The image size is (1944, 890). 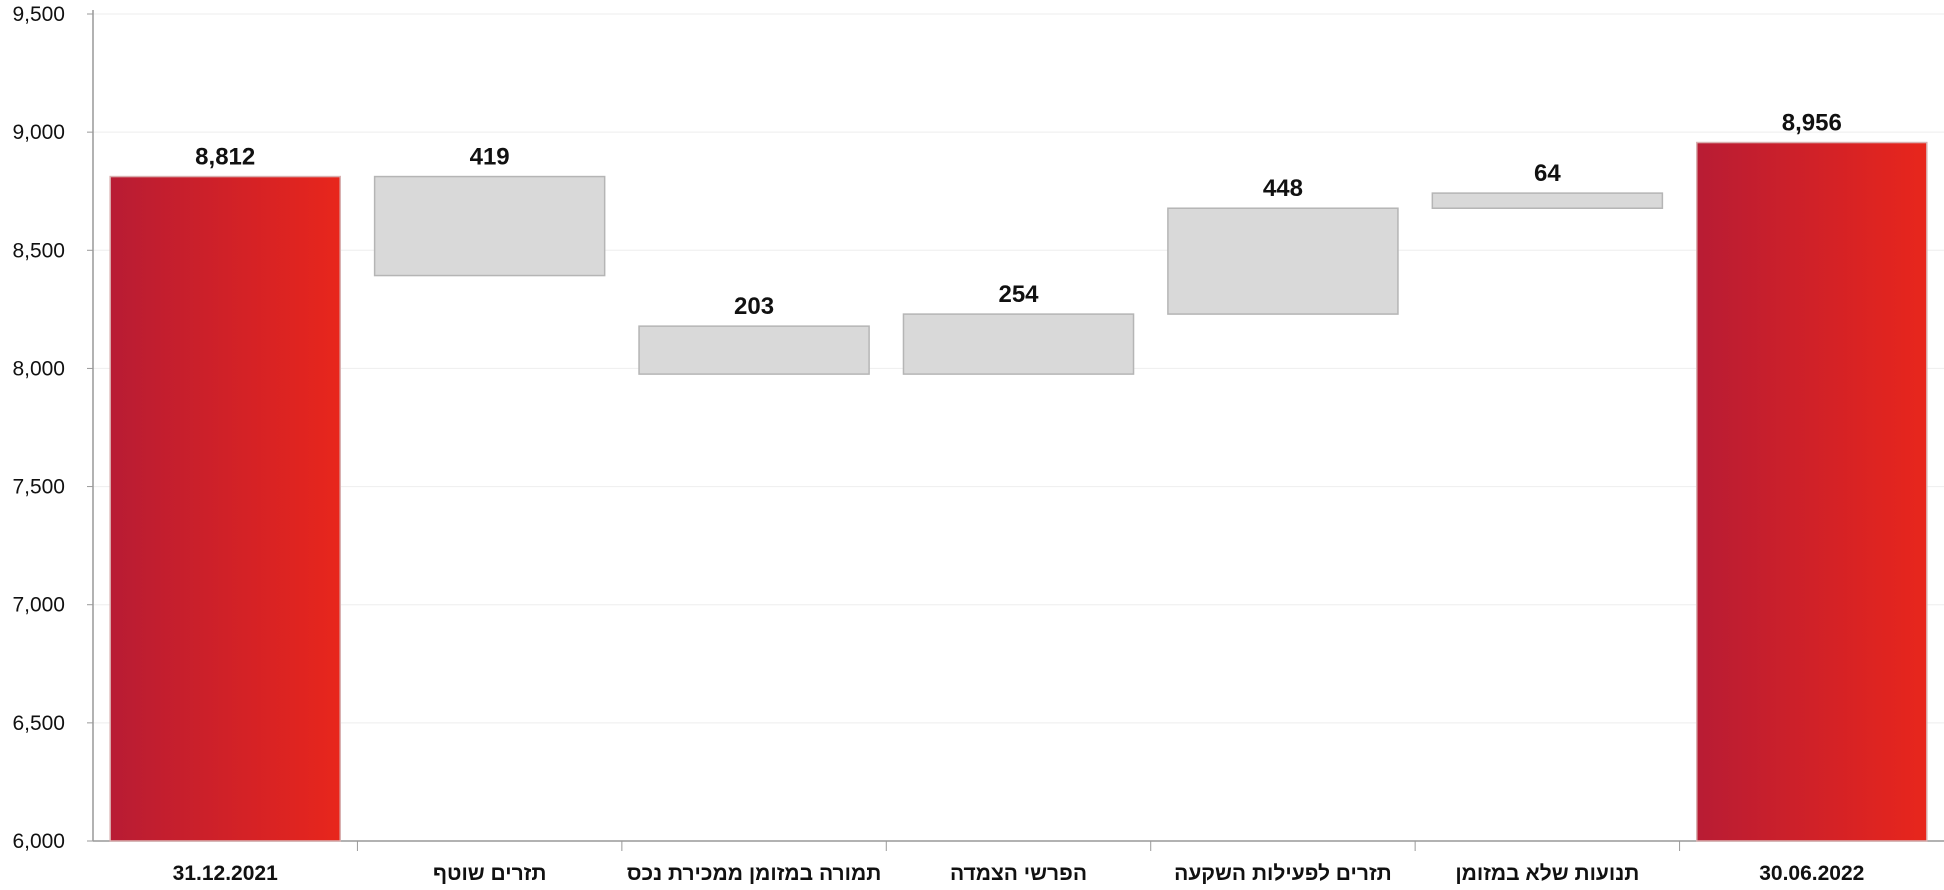 I want to click on x-tick-label: תזרים שוטף, so click(x=490, y=873).